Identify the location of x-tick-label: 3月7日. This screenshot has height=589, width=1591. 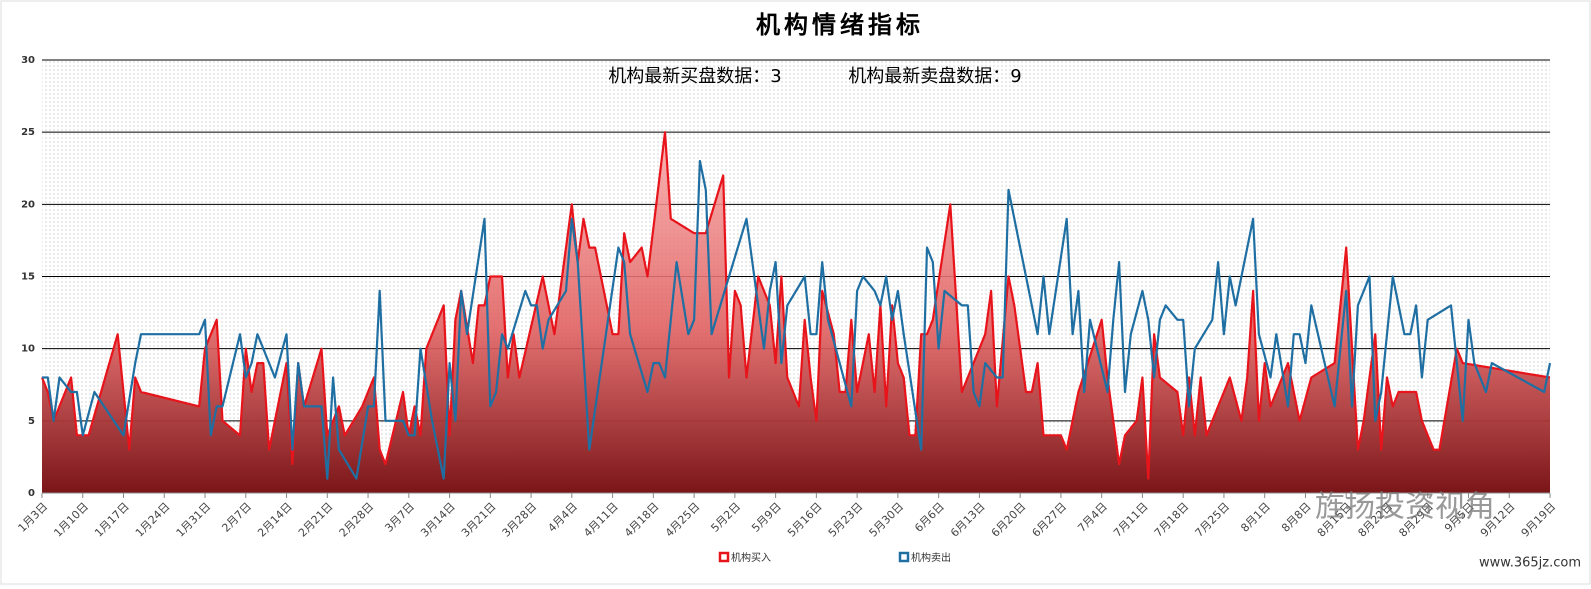
(399, 517).